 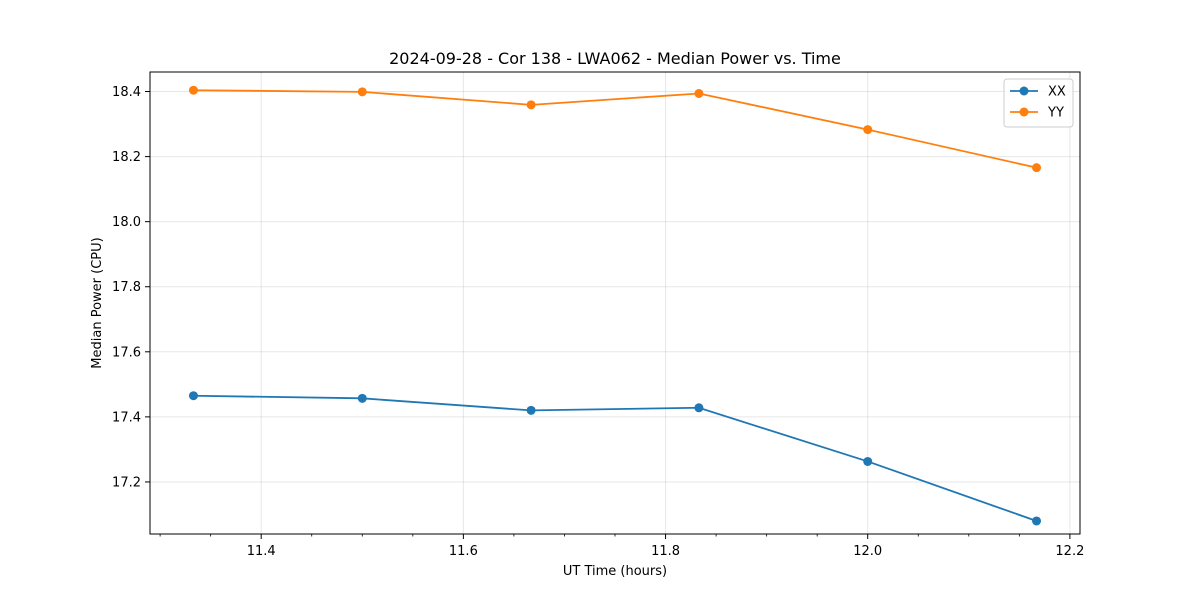 What do you see at coordinates (1055, 113) in the screenshot?
I see `legend-label-yy: YY` at bounding box center [1055, 113].